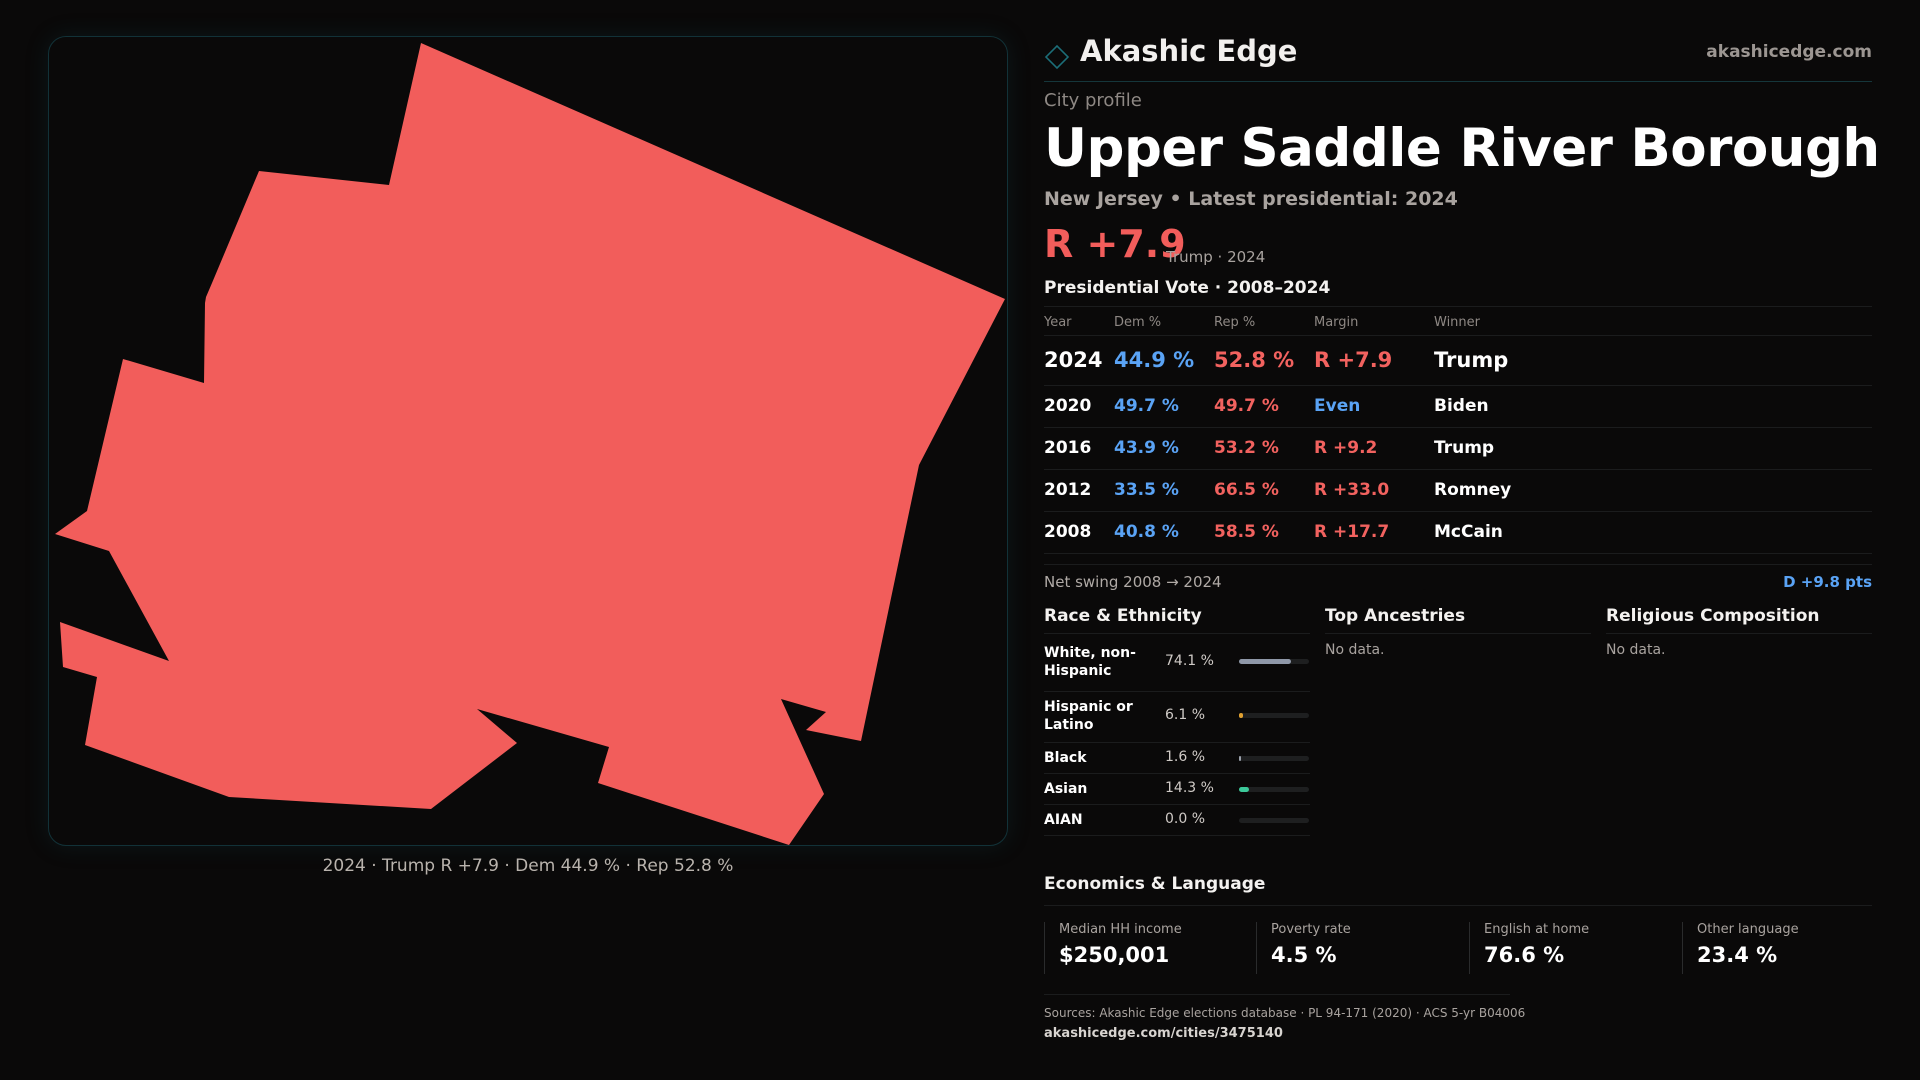 This screenshot has width=1920, height=1080. I want to click on race-value: 6.1 %, so click(1185, 715).